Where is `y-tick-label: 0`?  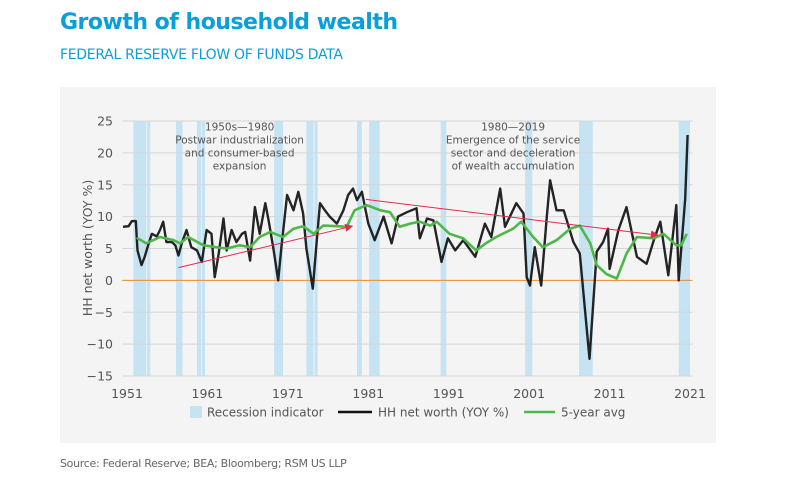 y-tick-label: 0 is located at coordinates (109, 280).